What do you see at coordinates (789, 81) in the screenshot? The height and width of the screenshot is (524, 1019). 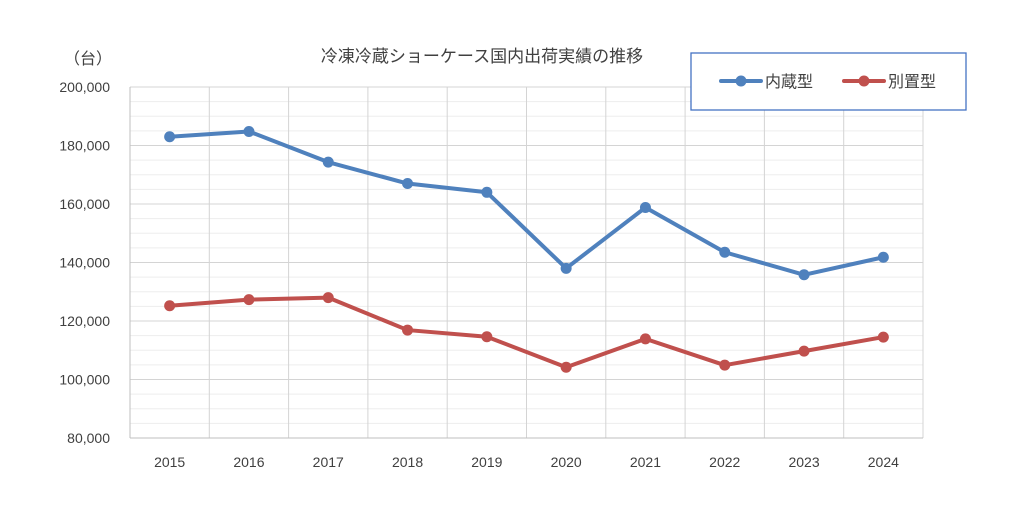 I see `legend-label: 内蔵型` at bounding box center [789, 81].